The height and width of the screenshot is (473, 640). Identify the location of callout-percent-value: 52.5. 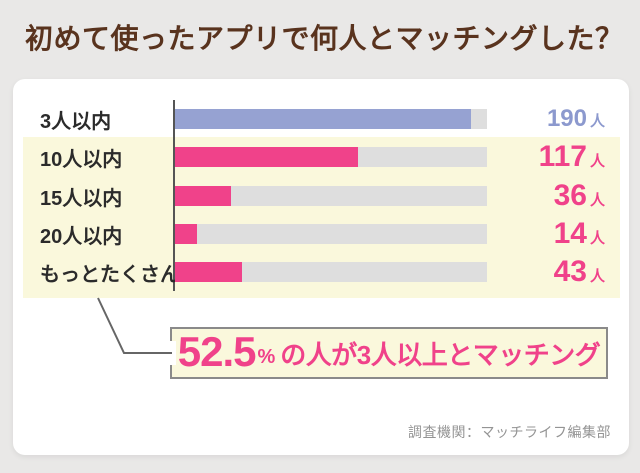
(217, 351).